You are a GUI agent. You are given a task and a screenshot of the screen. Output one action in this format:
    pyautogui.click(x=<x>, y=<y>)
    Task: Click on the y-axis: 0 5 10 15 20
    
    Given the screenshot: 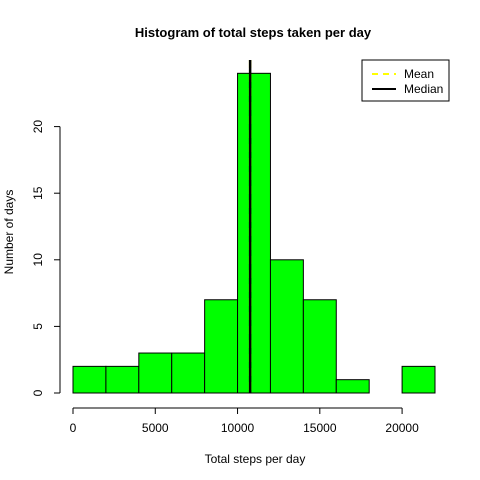 What is the action you would take?
    pyautogui.click(x=46, y=258)
    